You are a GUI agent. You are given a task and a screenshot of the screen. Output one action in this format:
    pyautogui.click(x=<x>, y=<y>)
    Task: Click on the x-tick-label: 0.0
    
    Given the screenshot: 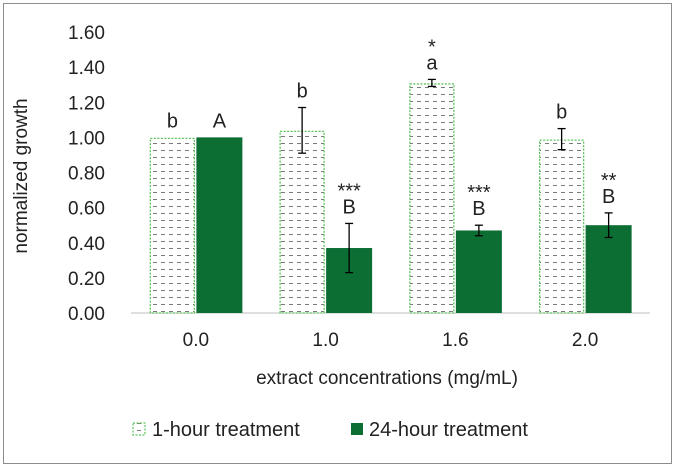 What is the action you would take?
    pyautogui.click(x=196, y=340)
    